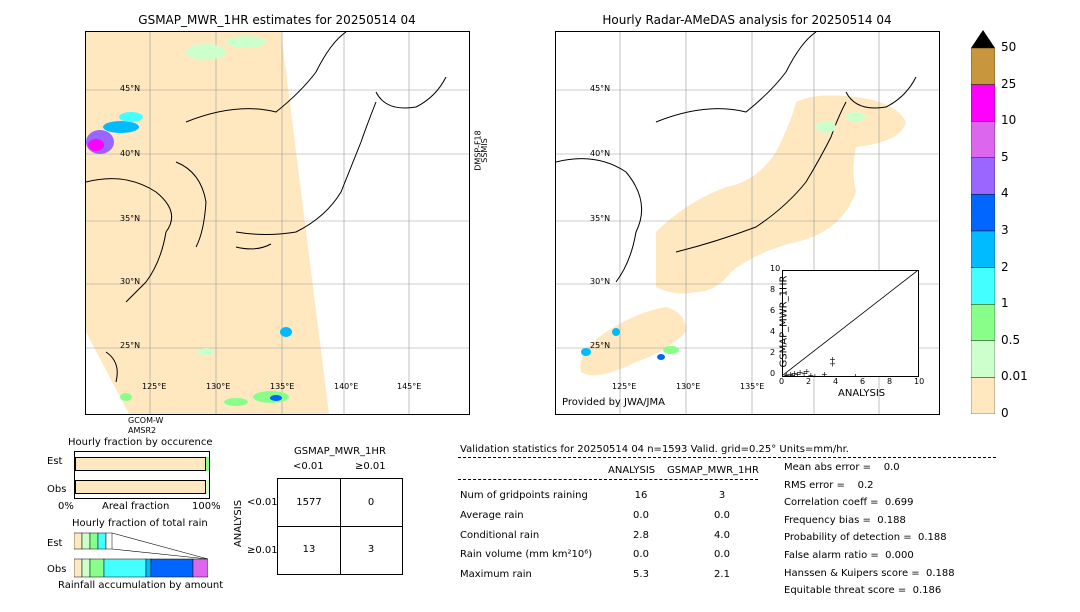 This screenshot has height=612, width=1080. What do you see at coordinates (207, 487) in the screenshot?
I see `occurrence-obs-rain` at bounding box center [207, 487].